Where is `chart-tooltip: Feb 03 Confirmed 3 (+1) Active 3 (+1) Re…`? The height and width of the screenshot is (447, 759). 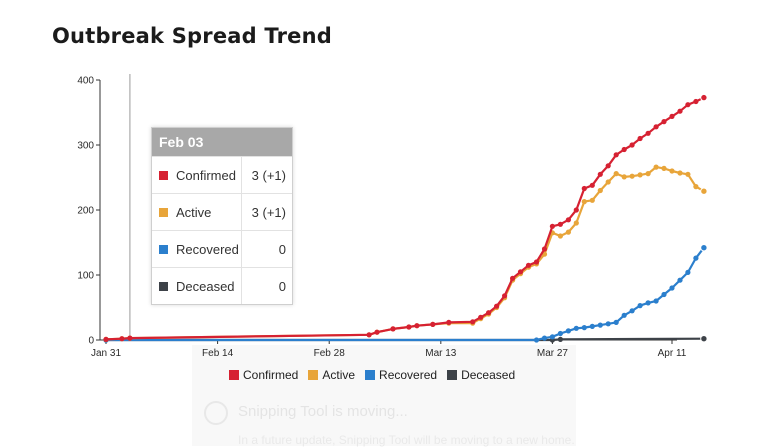
chart-tooltip: Feb 03 Confirmed 3 (+1) Active 3 (+1) Re… is located at coordinates (222, 216).